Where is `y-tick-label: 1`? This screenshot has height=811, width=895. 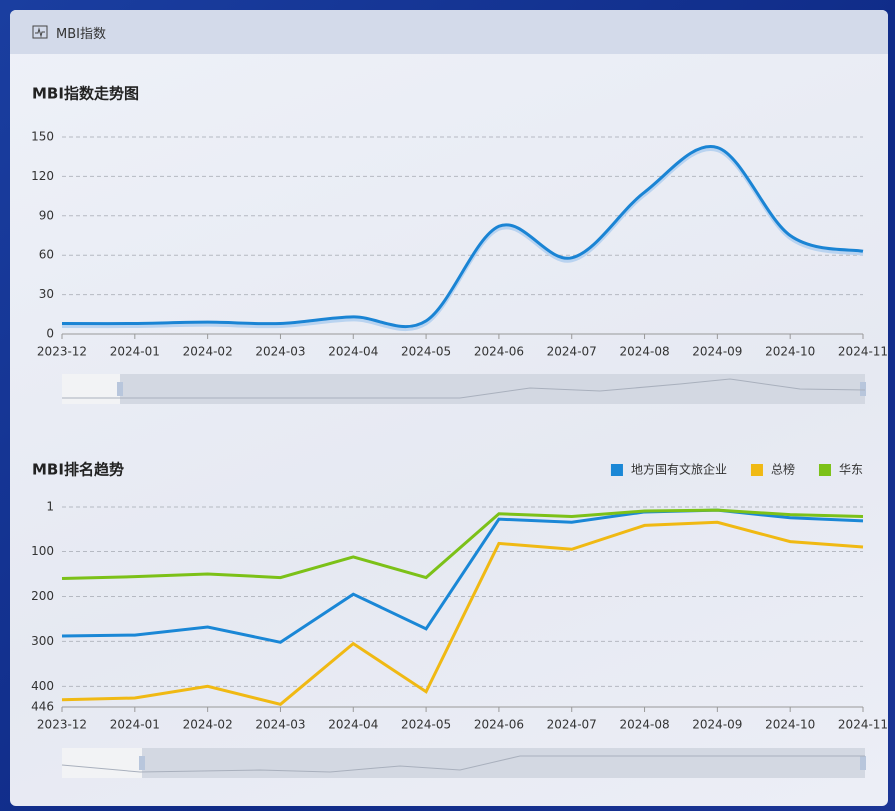 y-tick-label: 1 is located at coordinates (50, 507).